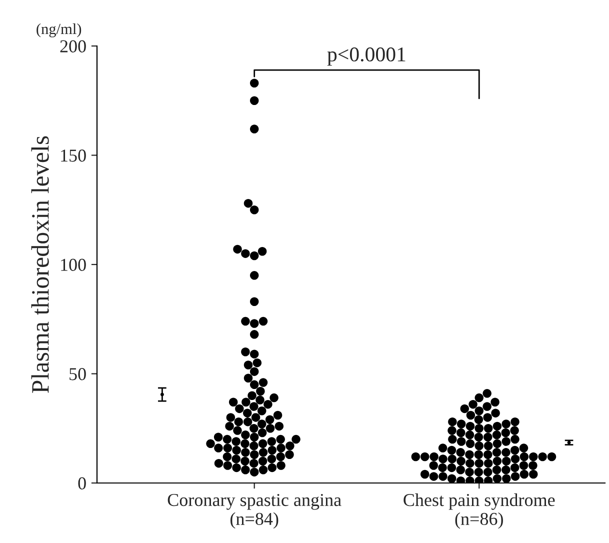 Image resolution: width=609 pixels, height=543 pixels. Describe the element at coordinates (479, 511) in the screenshot. I see `x-tick-label: Chest pain syndrome (n=86)` at that location.